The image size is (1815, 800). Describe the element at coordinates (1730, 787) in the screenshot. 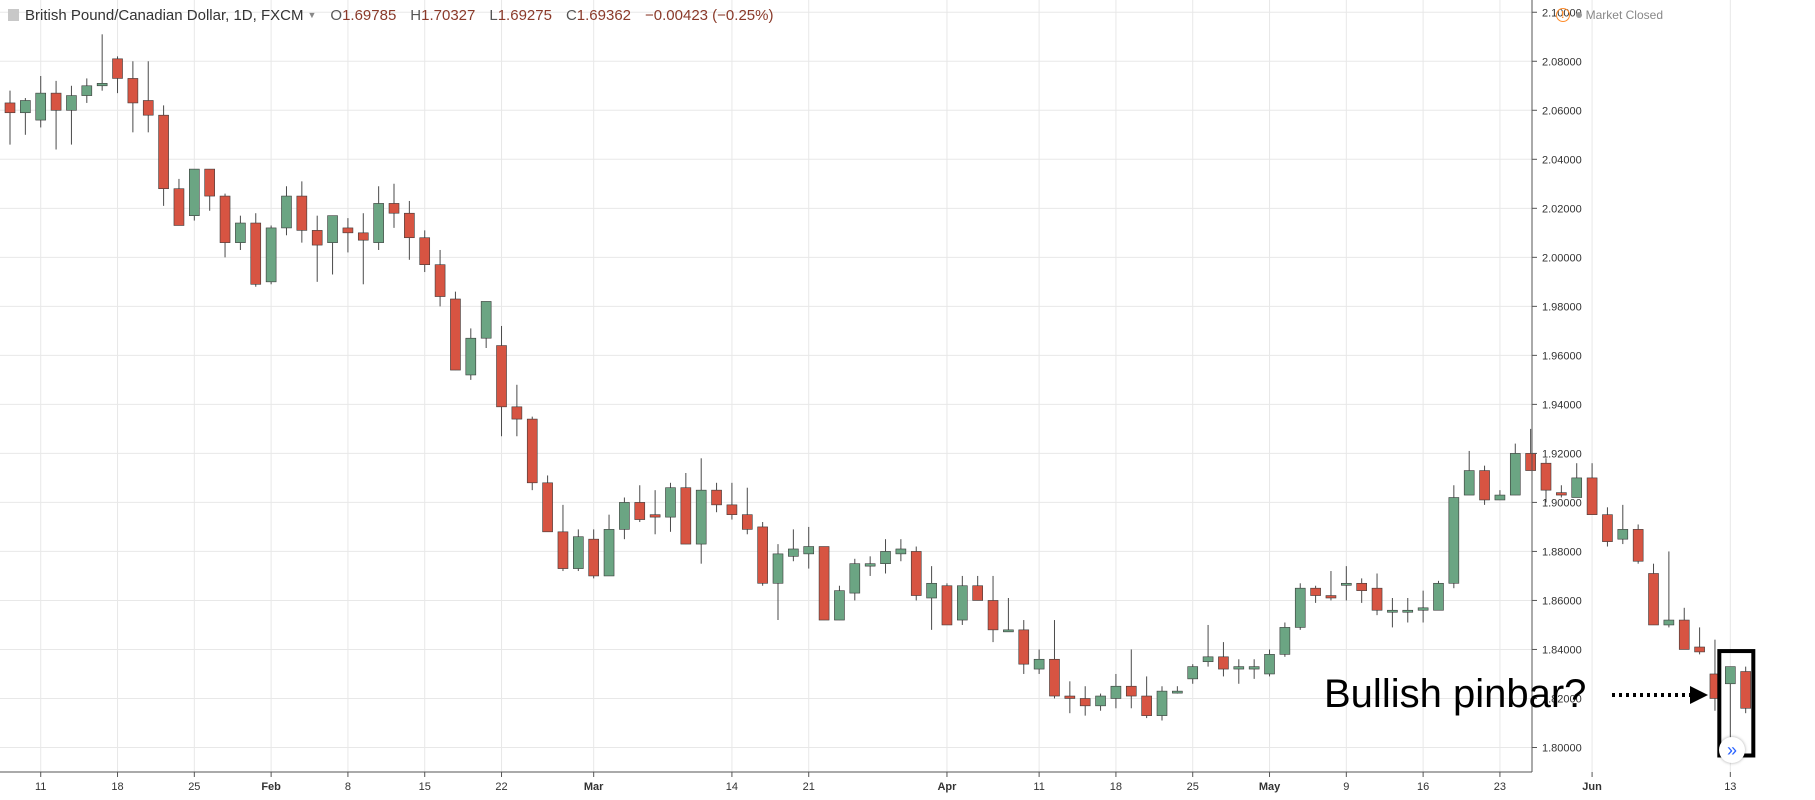

I see `x-tick-label: 13` at that location.